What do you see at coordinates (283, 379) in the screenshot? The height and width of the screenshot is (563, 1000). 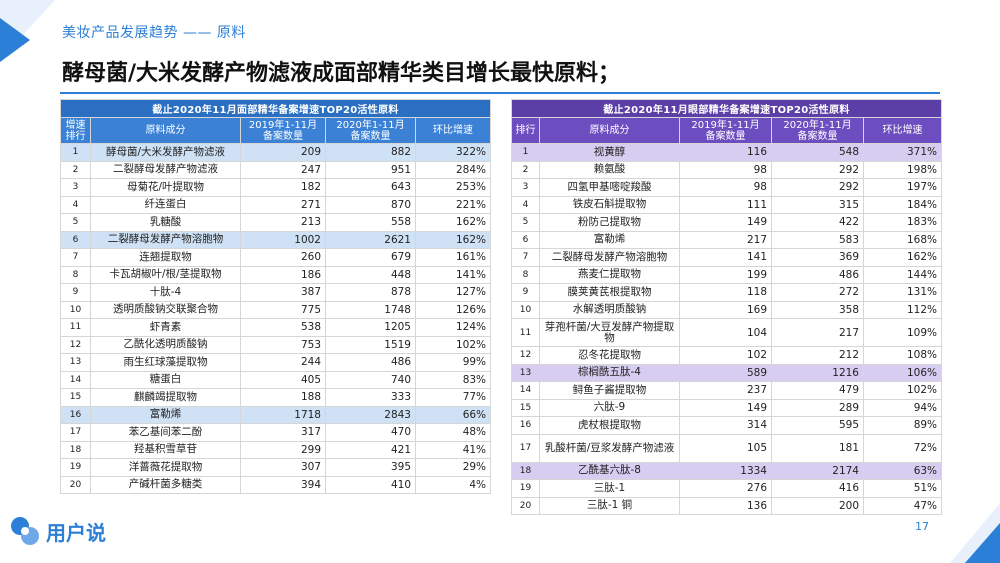 I see `count-2019-cell: 405` at bounding box center [283, 379].